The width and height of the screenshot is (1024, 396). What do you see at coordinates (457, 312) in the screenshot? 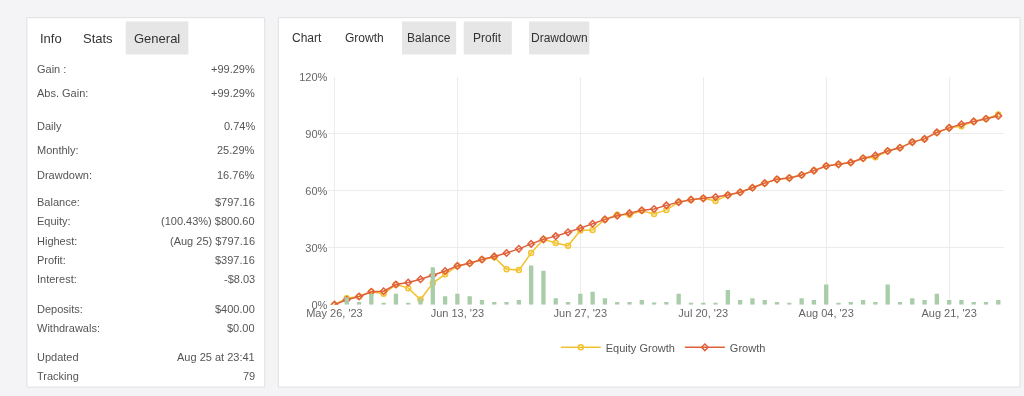
I see `x-tick-label: Jun 13, '23` at bounding box center [457, 312].